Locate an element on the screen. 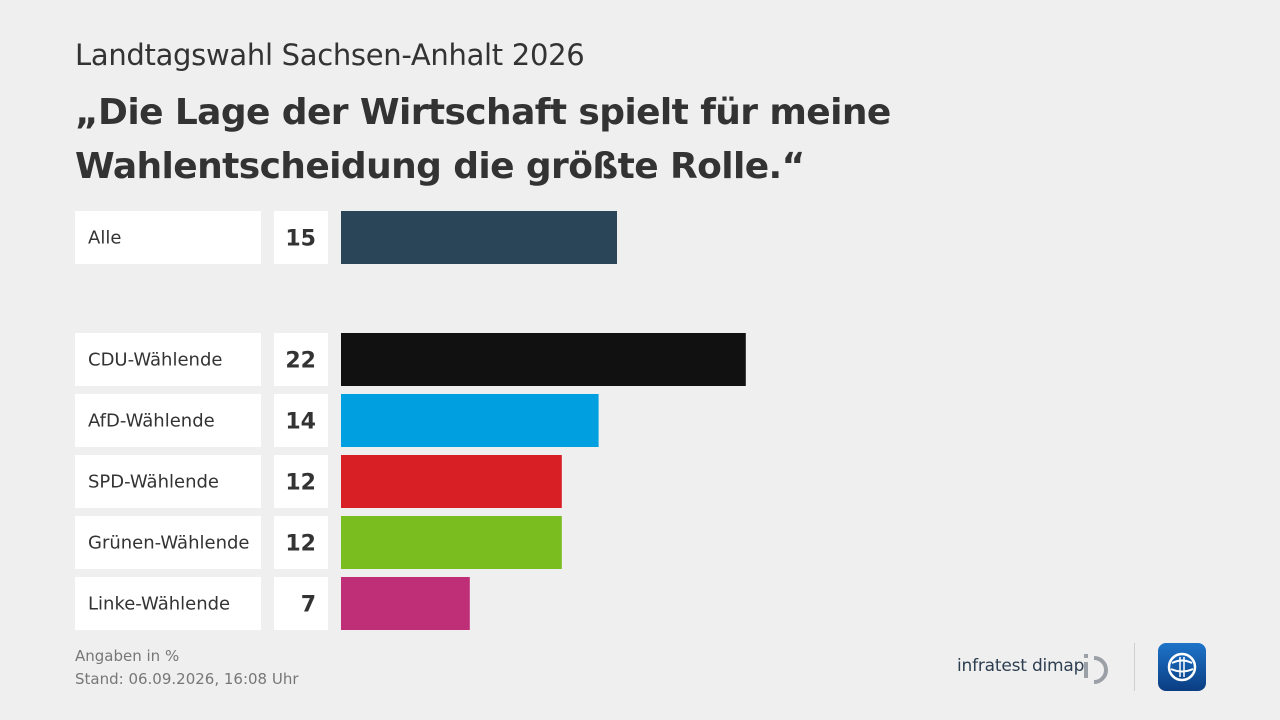  footer-stand: Stand: 06.09.2026, 16:08 Uhr is located at coordinates (187, 679).